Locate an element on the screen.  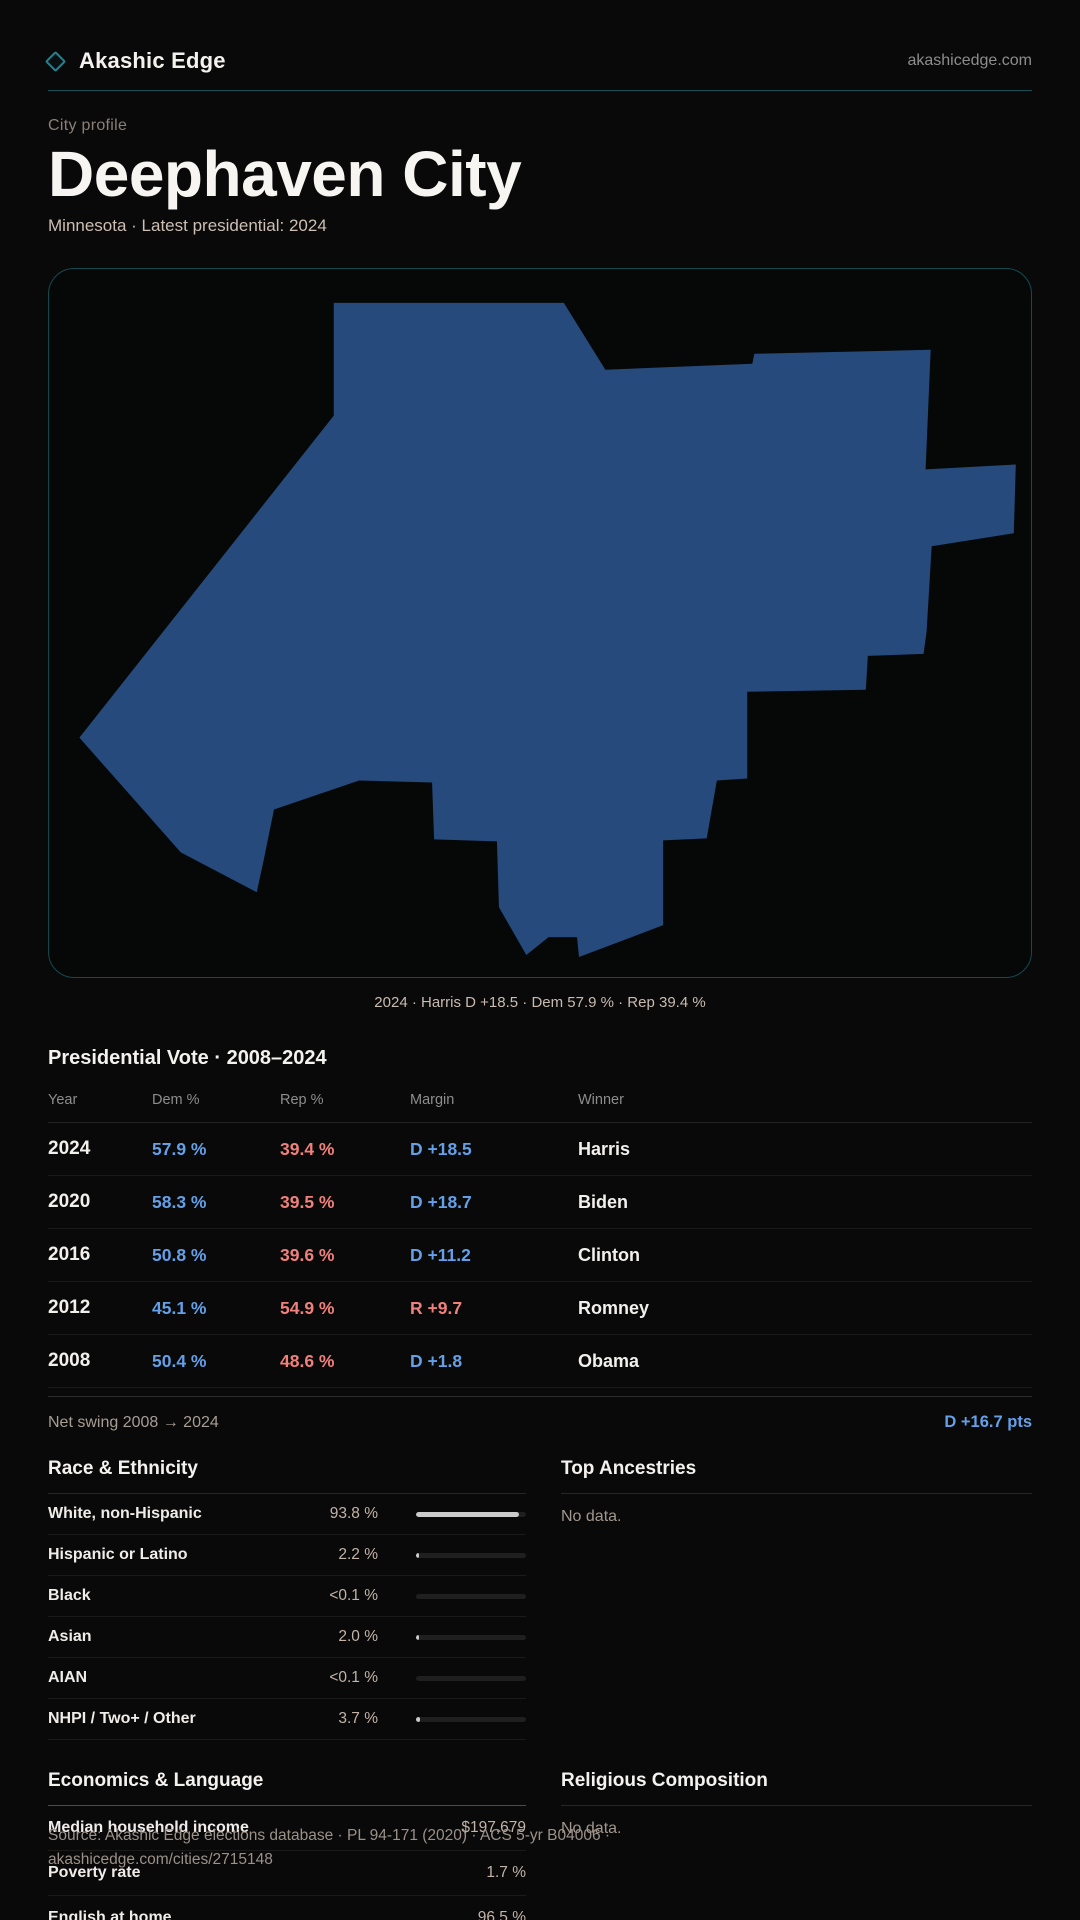
list-item: Black <0.1 % is located at coordinates (287, 1597).